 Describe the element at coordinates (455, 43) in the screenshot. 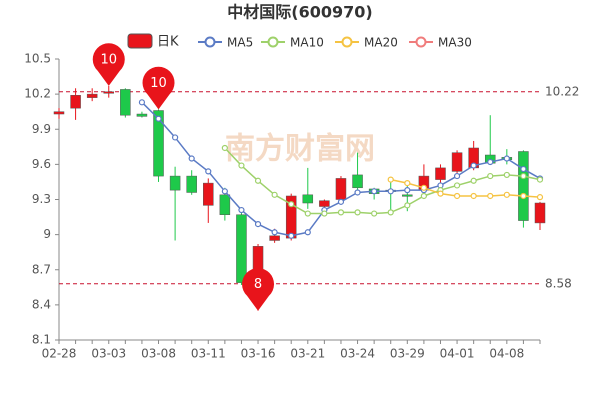

I see `legend-label: MA30` at that location.